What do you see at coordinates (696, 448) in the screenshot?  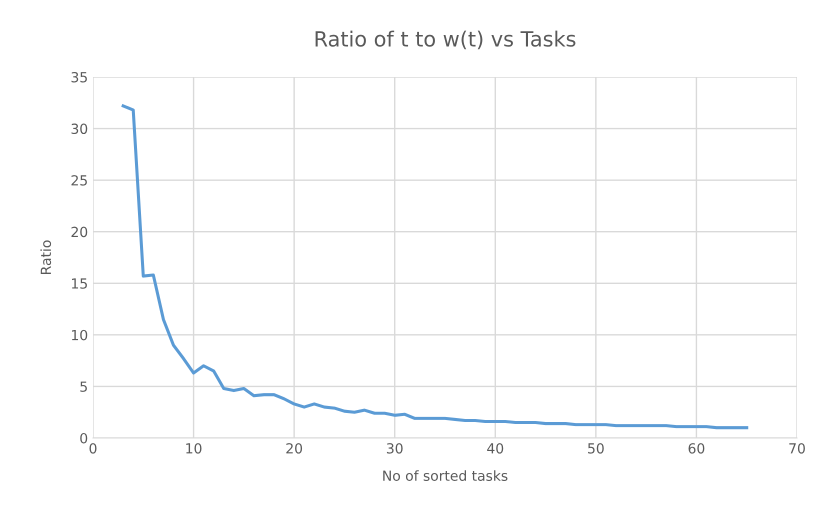 I see `x-tick-label: 60` at bounding box center [696, 448].